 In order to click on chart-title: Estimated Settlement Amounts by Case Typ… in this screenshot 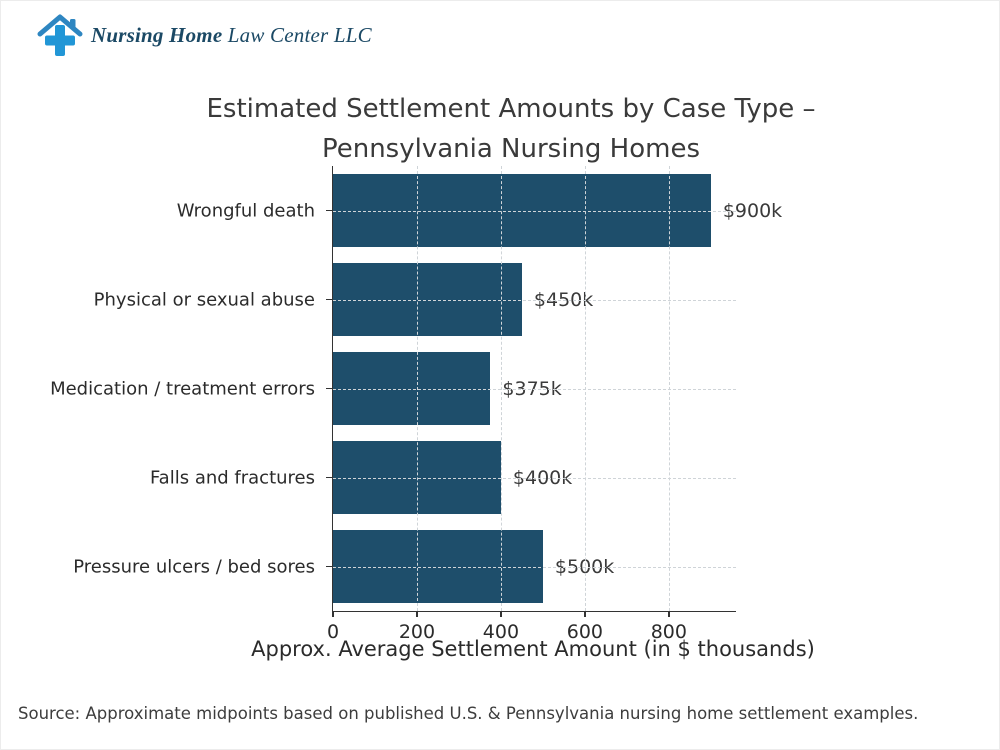, I will do `click(511, 129)`.